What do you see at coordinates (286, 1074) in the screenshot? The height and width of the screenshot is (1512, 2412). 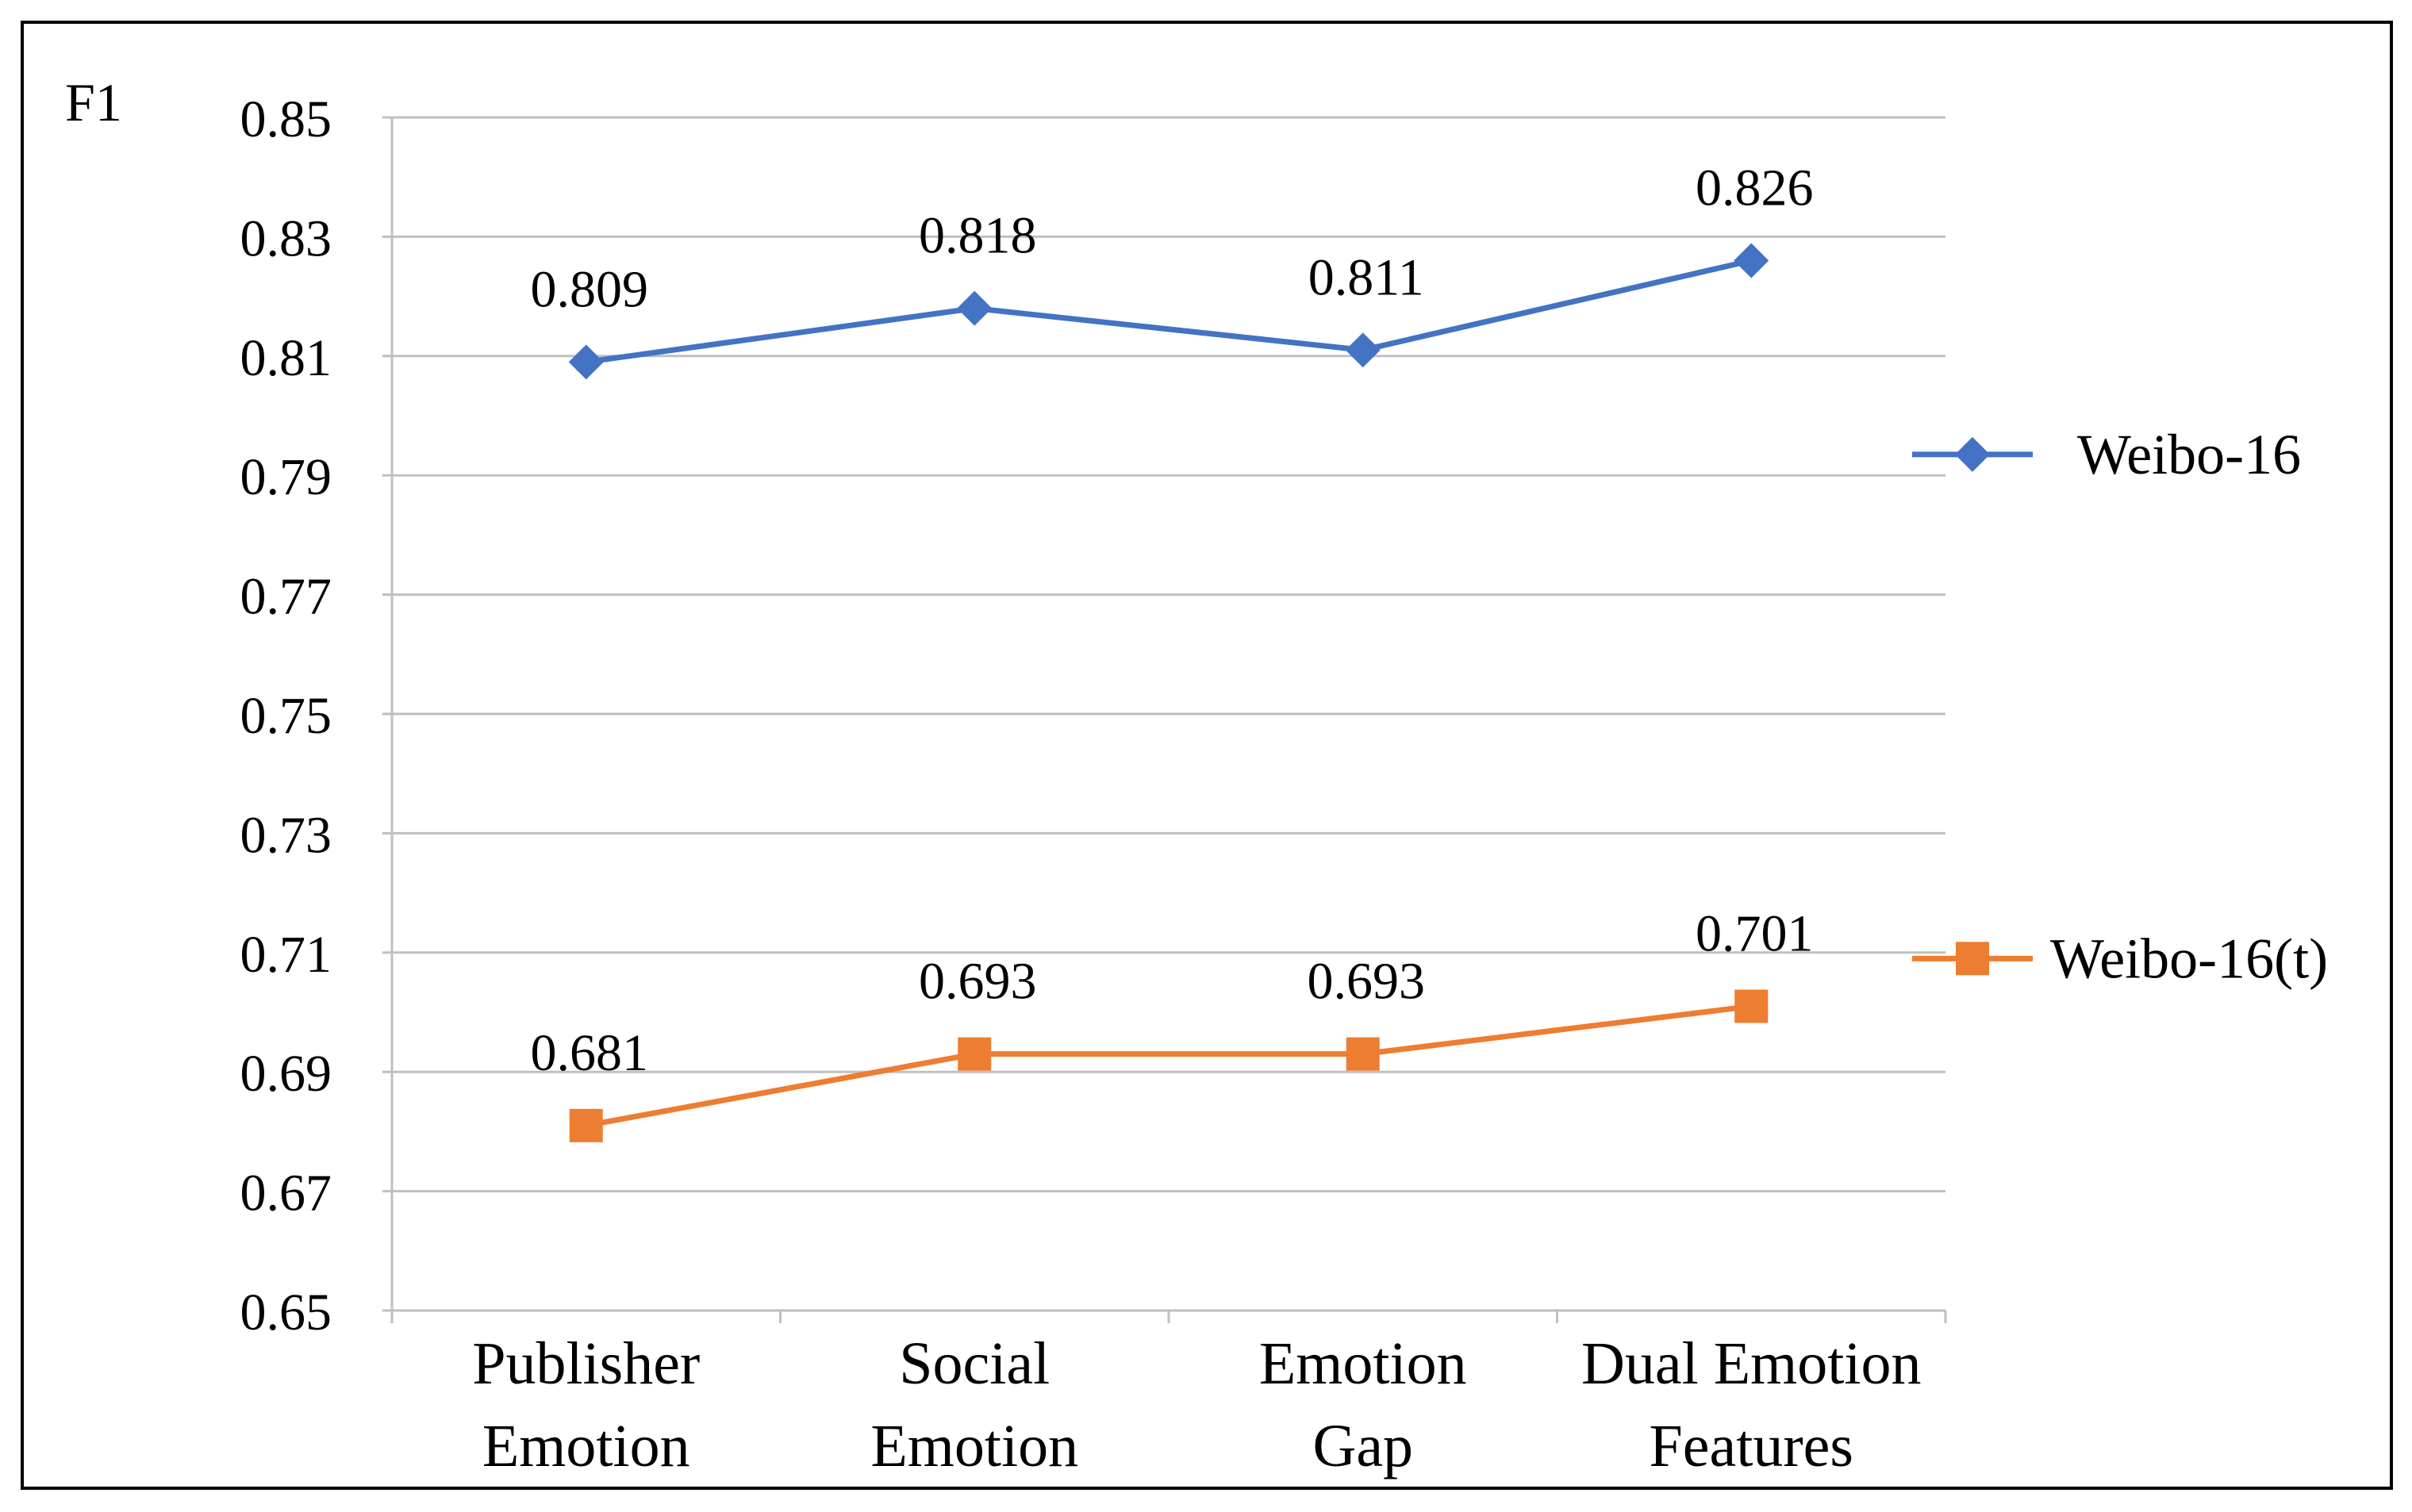 I see `y-tick-label: 0.69` at bounding box center [286, 1074].